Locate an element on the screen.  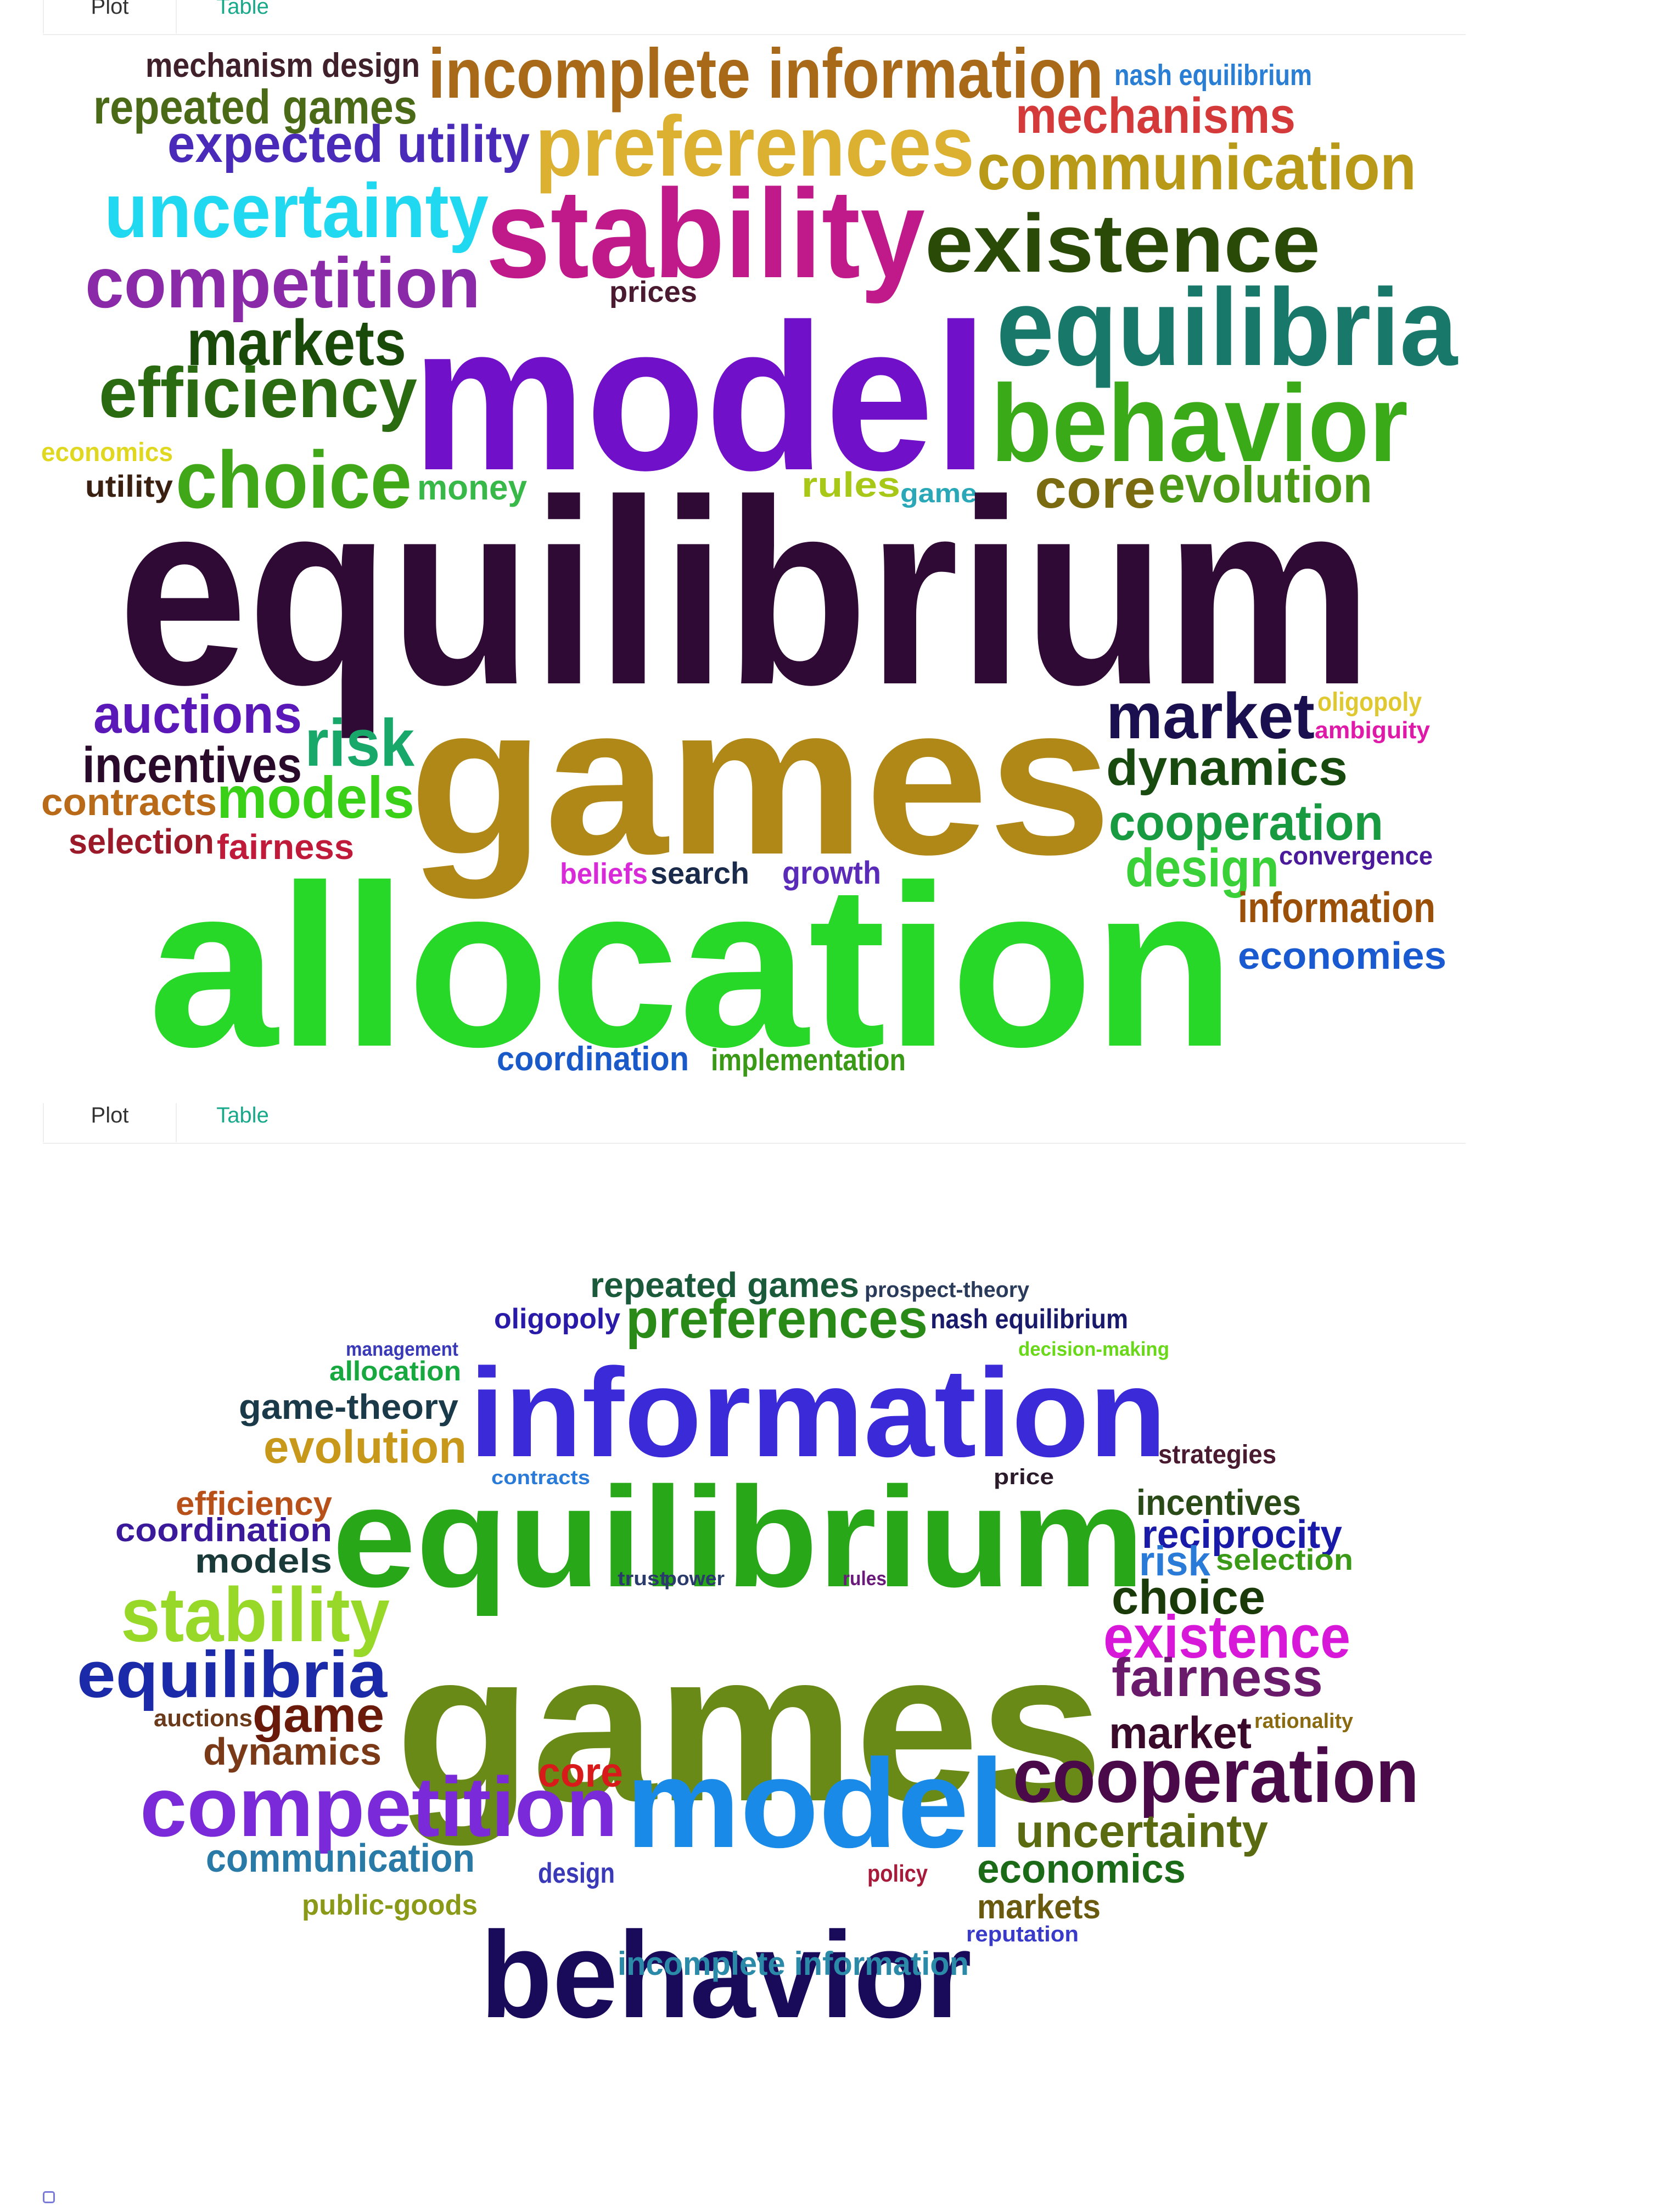
word-ambiguity: ambiguity is located at coordinates (1373, 730).